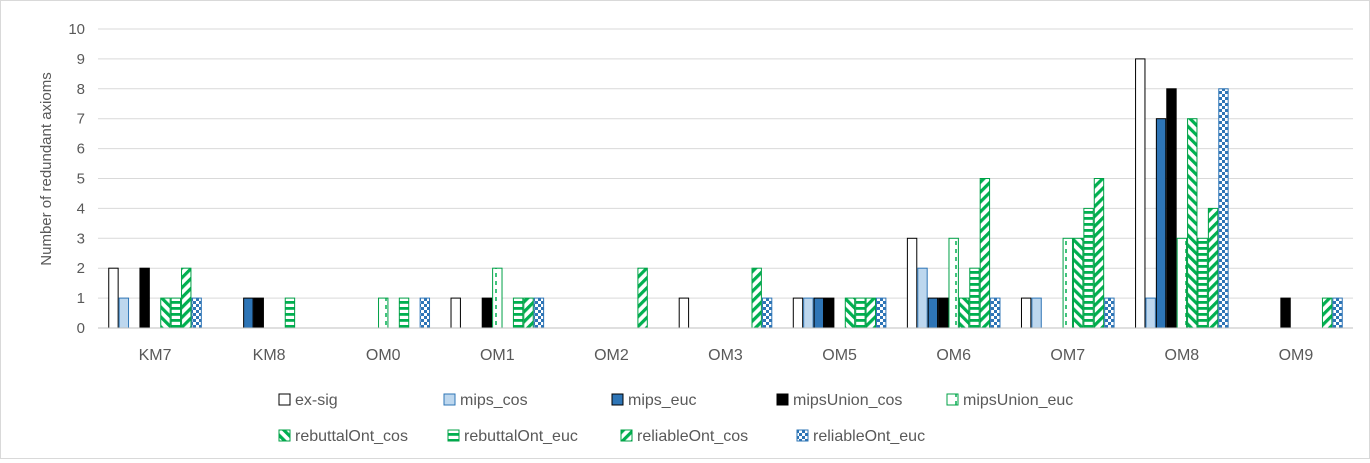  I want to click on x-tick-label: OM2, so click(611, 355).